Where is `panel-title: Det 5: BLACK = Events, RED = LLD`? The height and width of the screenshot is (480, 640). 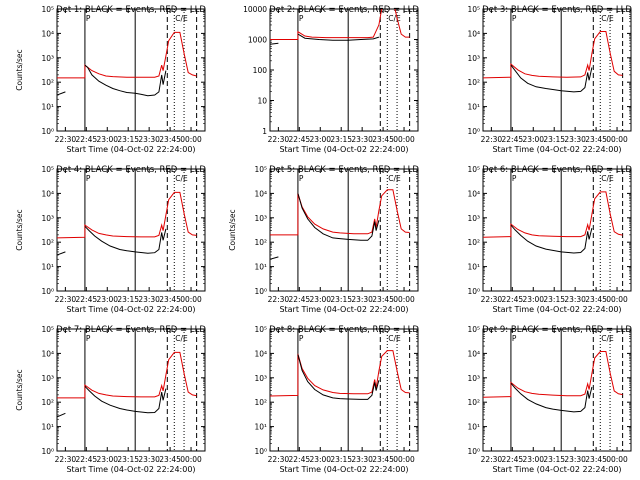 panel-title: Det 5: BLACK = Events, RED = LLD is located at coordinates (344, 170).